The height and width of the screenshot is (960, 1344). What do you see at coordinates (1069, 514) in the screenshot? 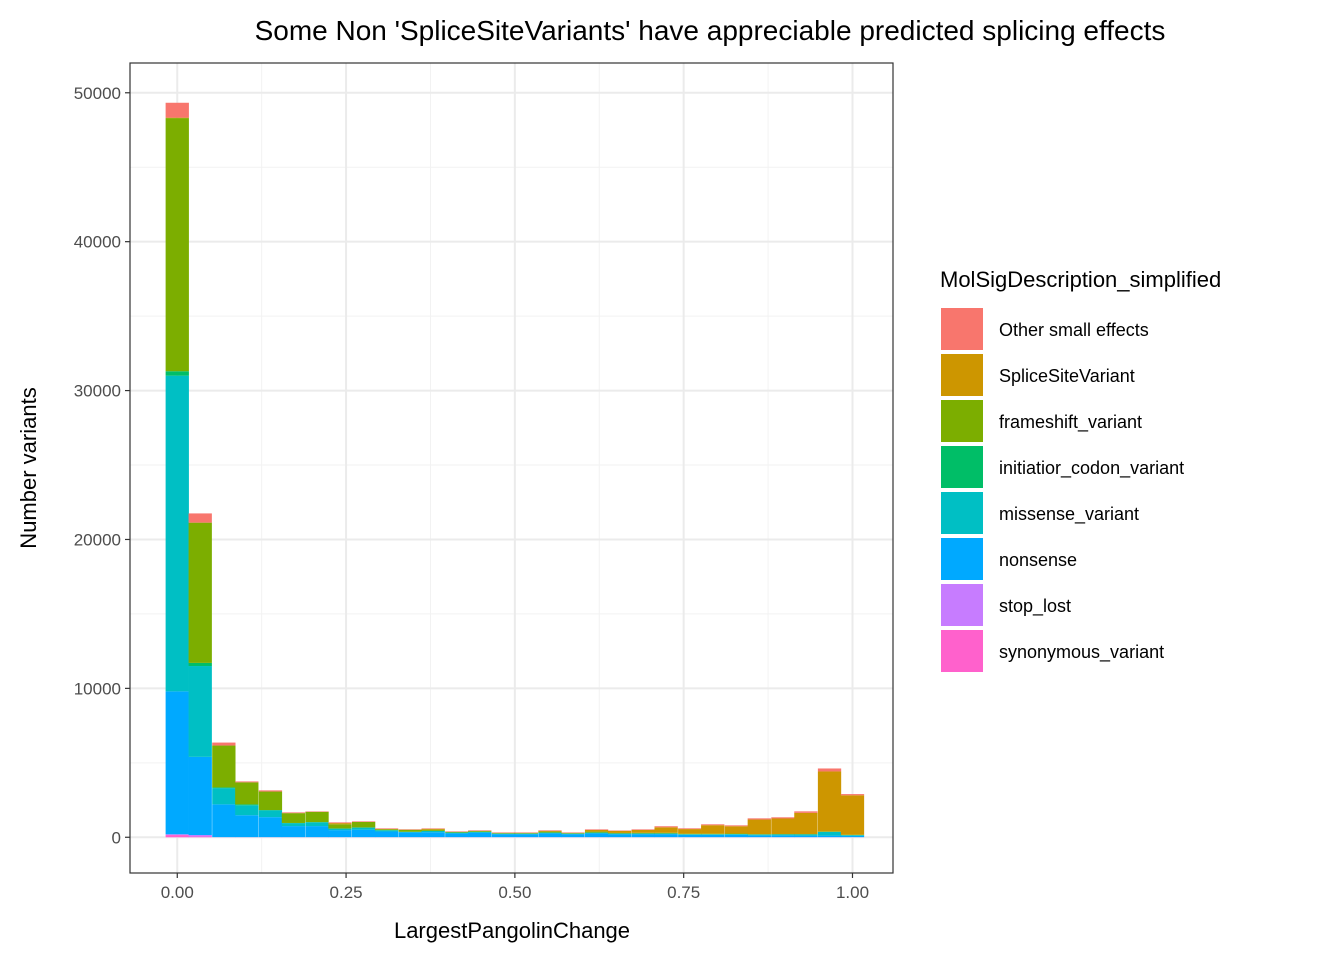
I see `legend-label: missense_variant` at bounding box center [1069, 514].